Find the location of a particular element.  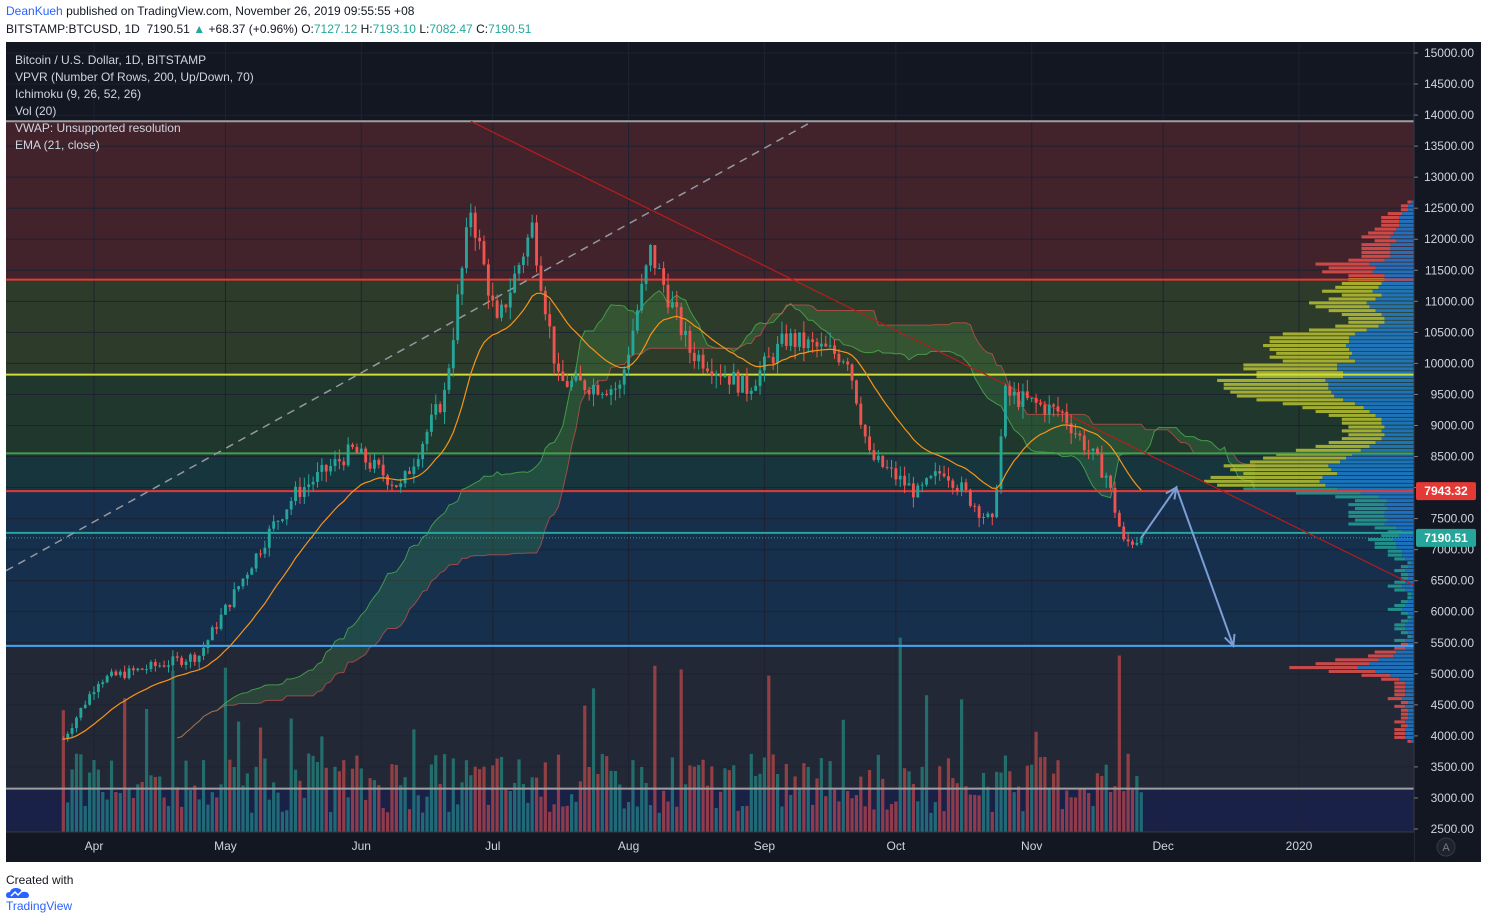

price-tick-label: 14000.00 is located at coordinates (1449, 115).